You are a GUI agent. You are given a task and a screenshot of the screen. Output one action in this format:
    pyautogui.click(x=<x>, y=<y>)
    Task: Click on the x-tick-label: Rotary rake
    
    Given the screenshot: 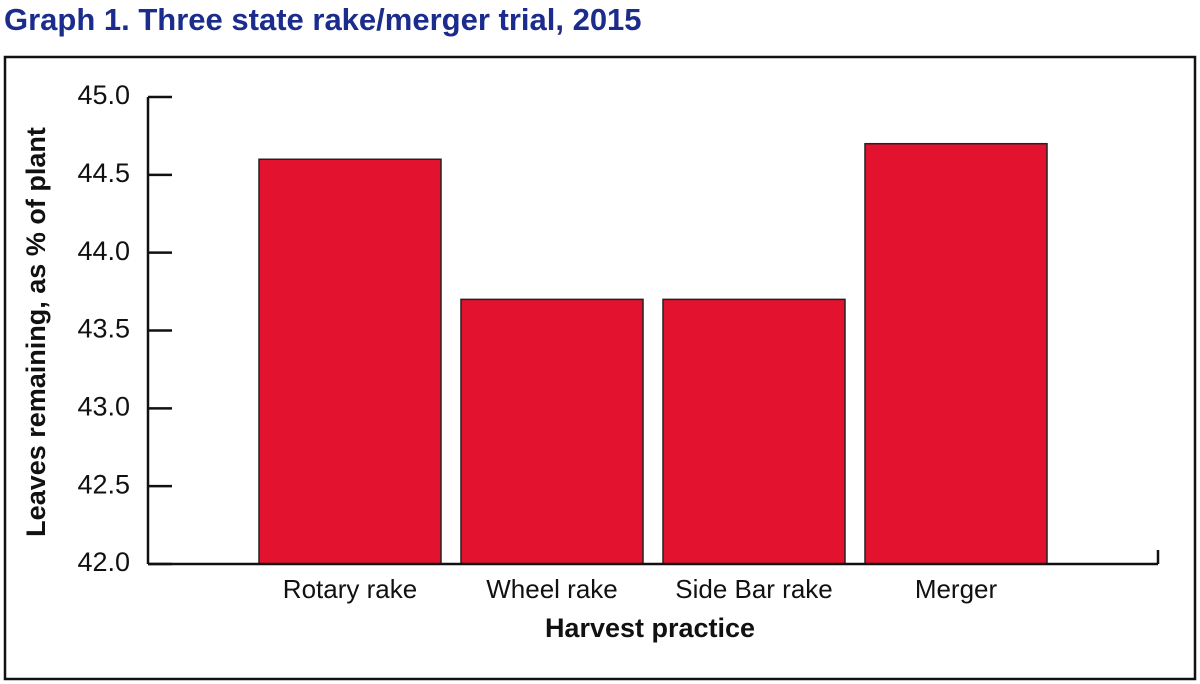 What is the action you would take?
    pyautogui.click(x=350, y=589)
    